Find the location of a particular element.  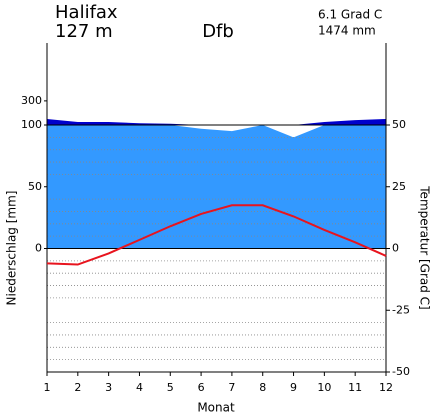

y-tick-label: 50 is located at coordinates (35, 186).